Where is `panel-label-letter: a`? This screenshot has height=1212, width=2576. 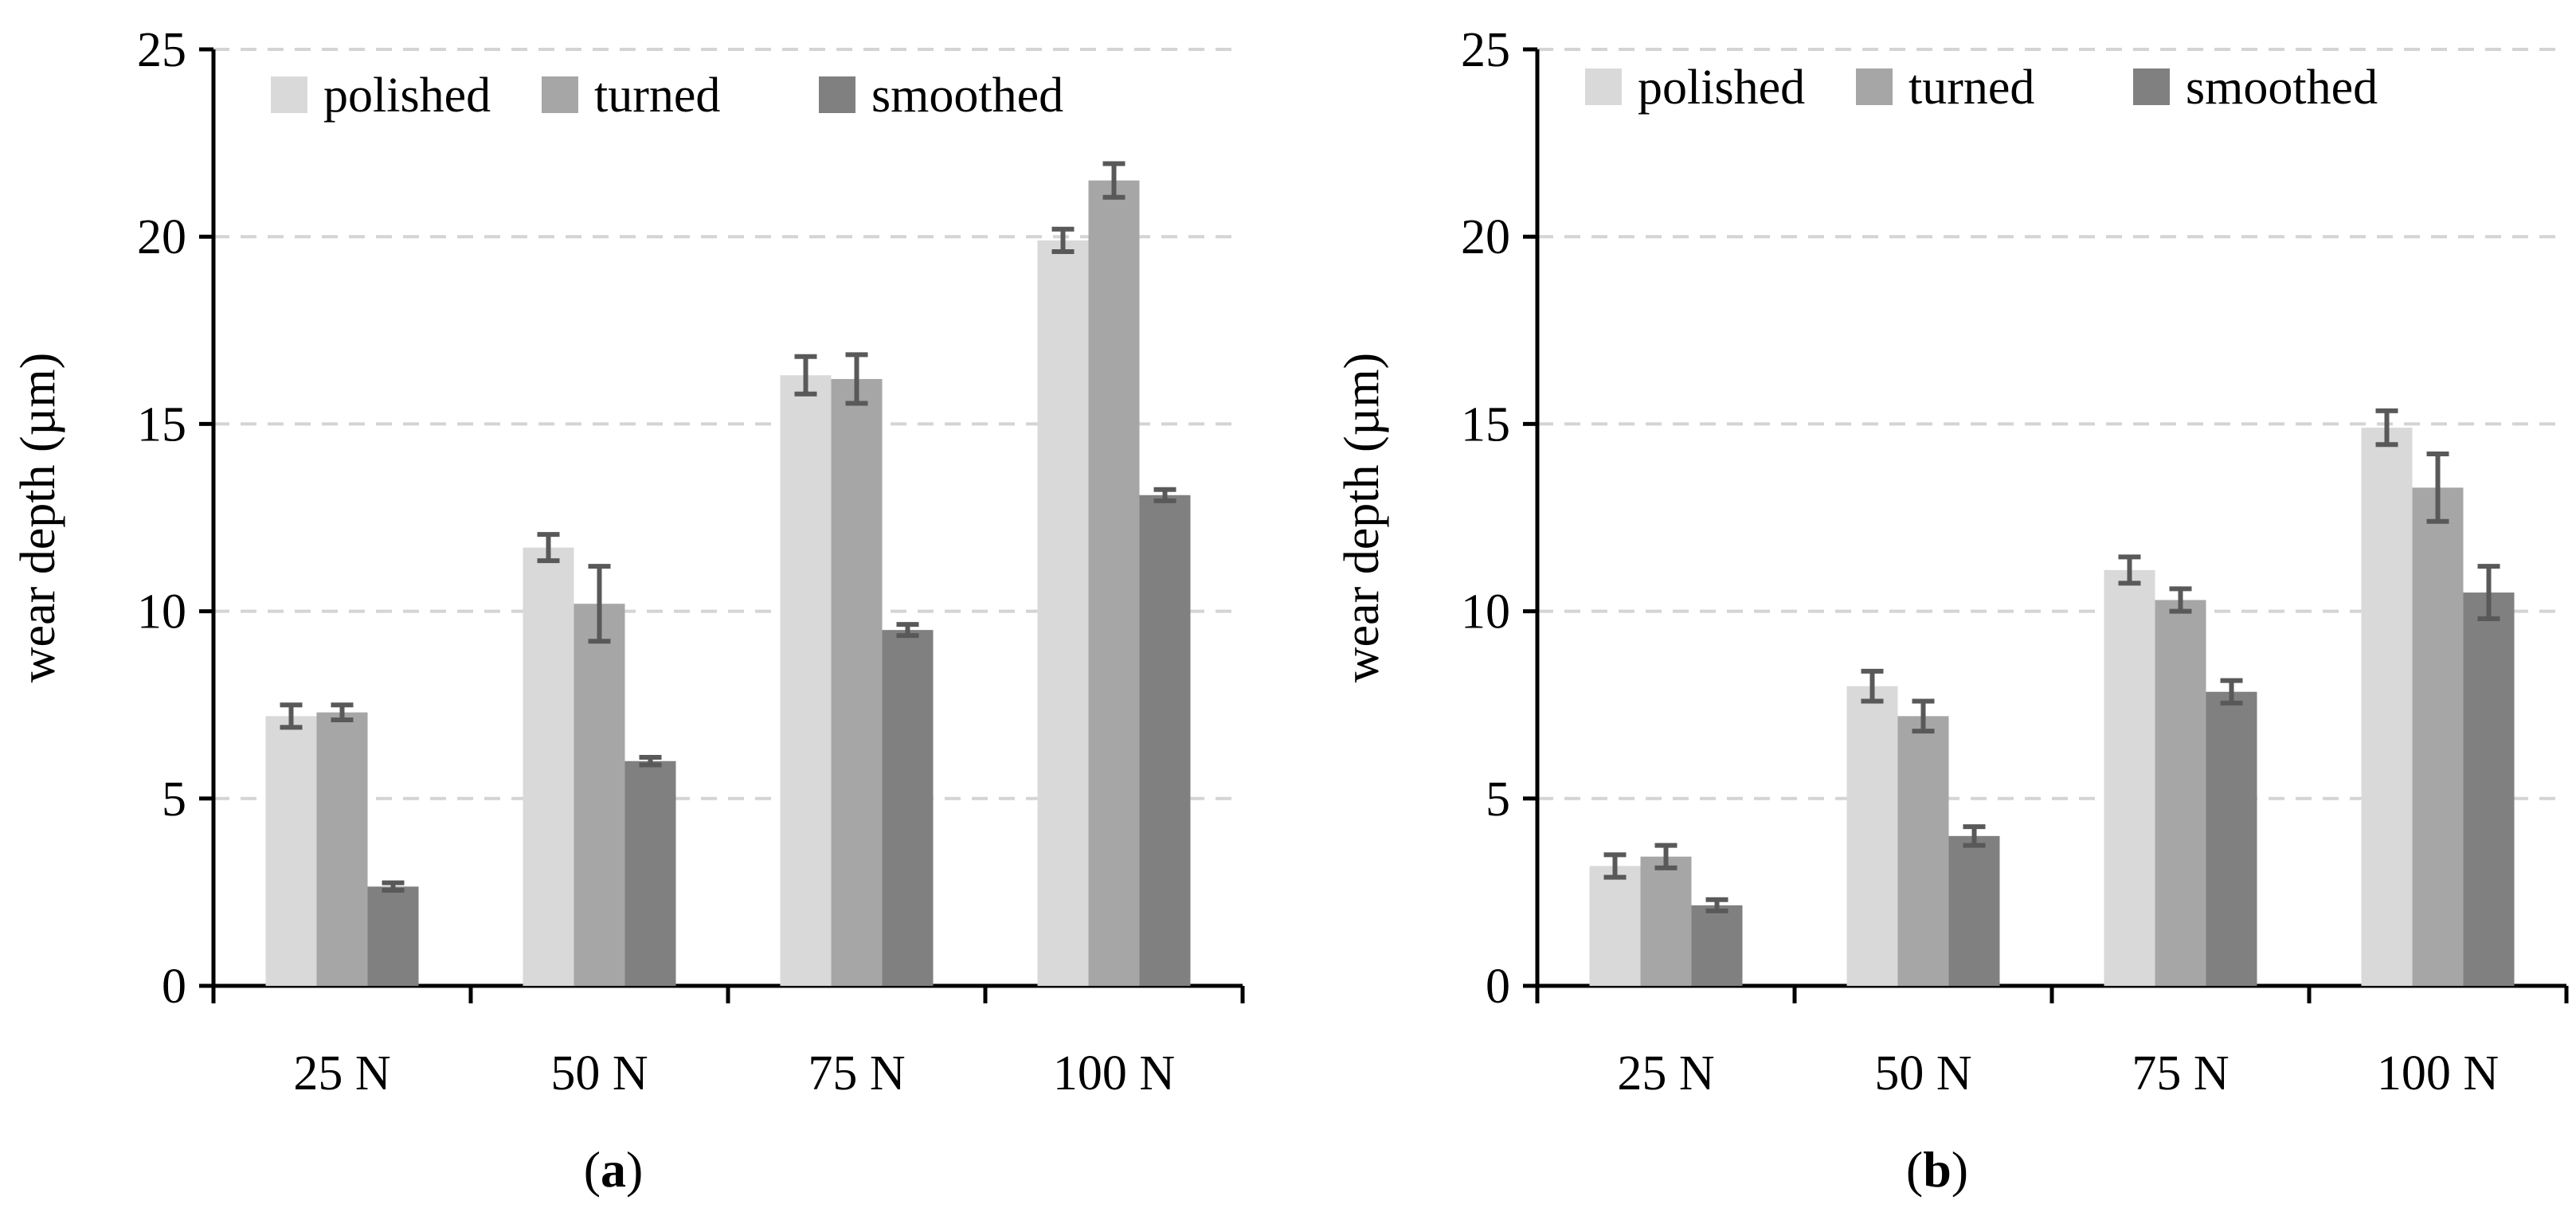 panel-label-letter: a is located at coordinates (613, 1169).